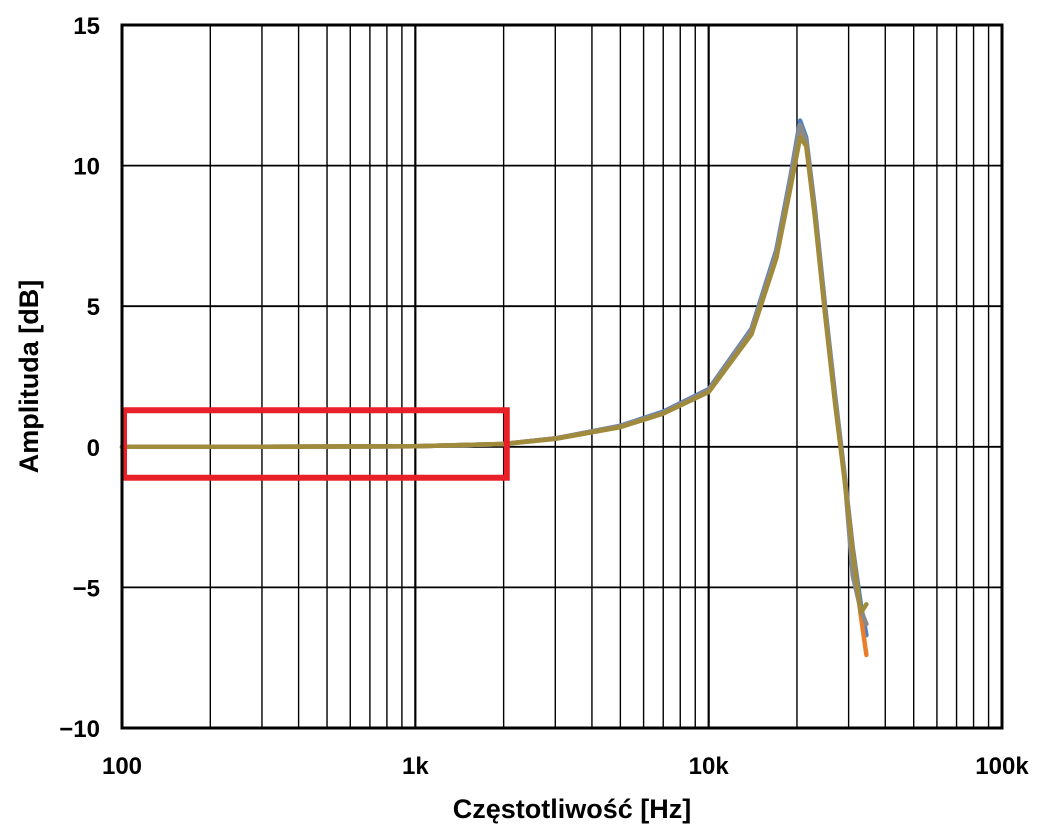  I want to click on highlight-rectangle, so click(315, 444).